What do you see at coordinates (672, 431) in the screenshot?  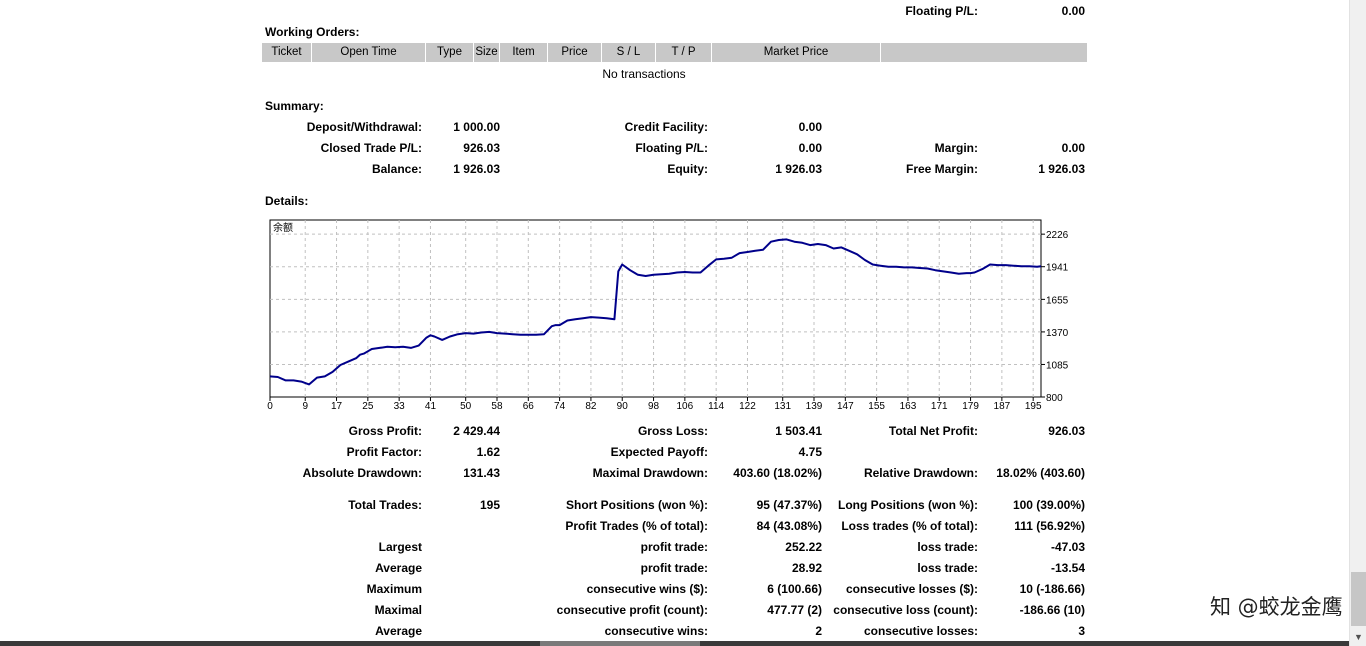 I see `stat-label: Gross Loss:` at bounding box center [672, 431].